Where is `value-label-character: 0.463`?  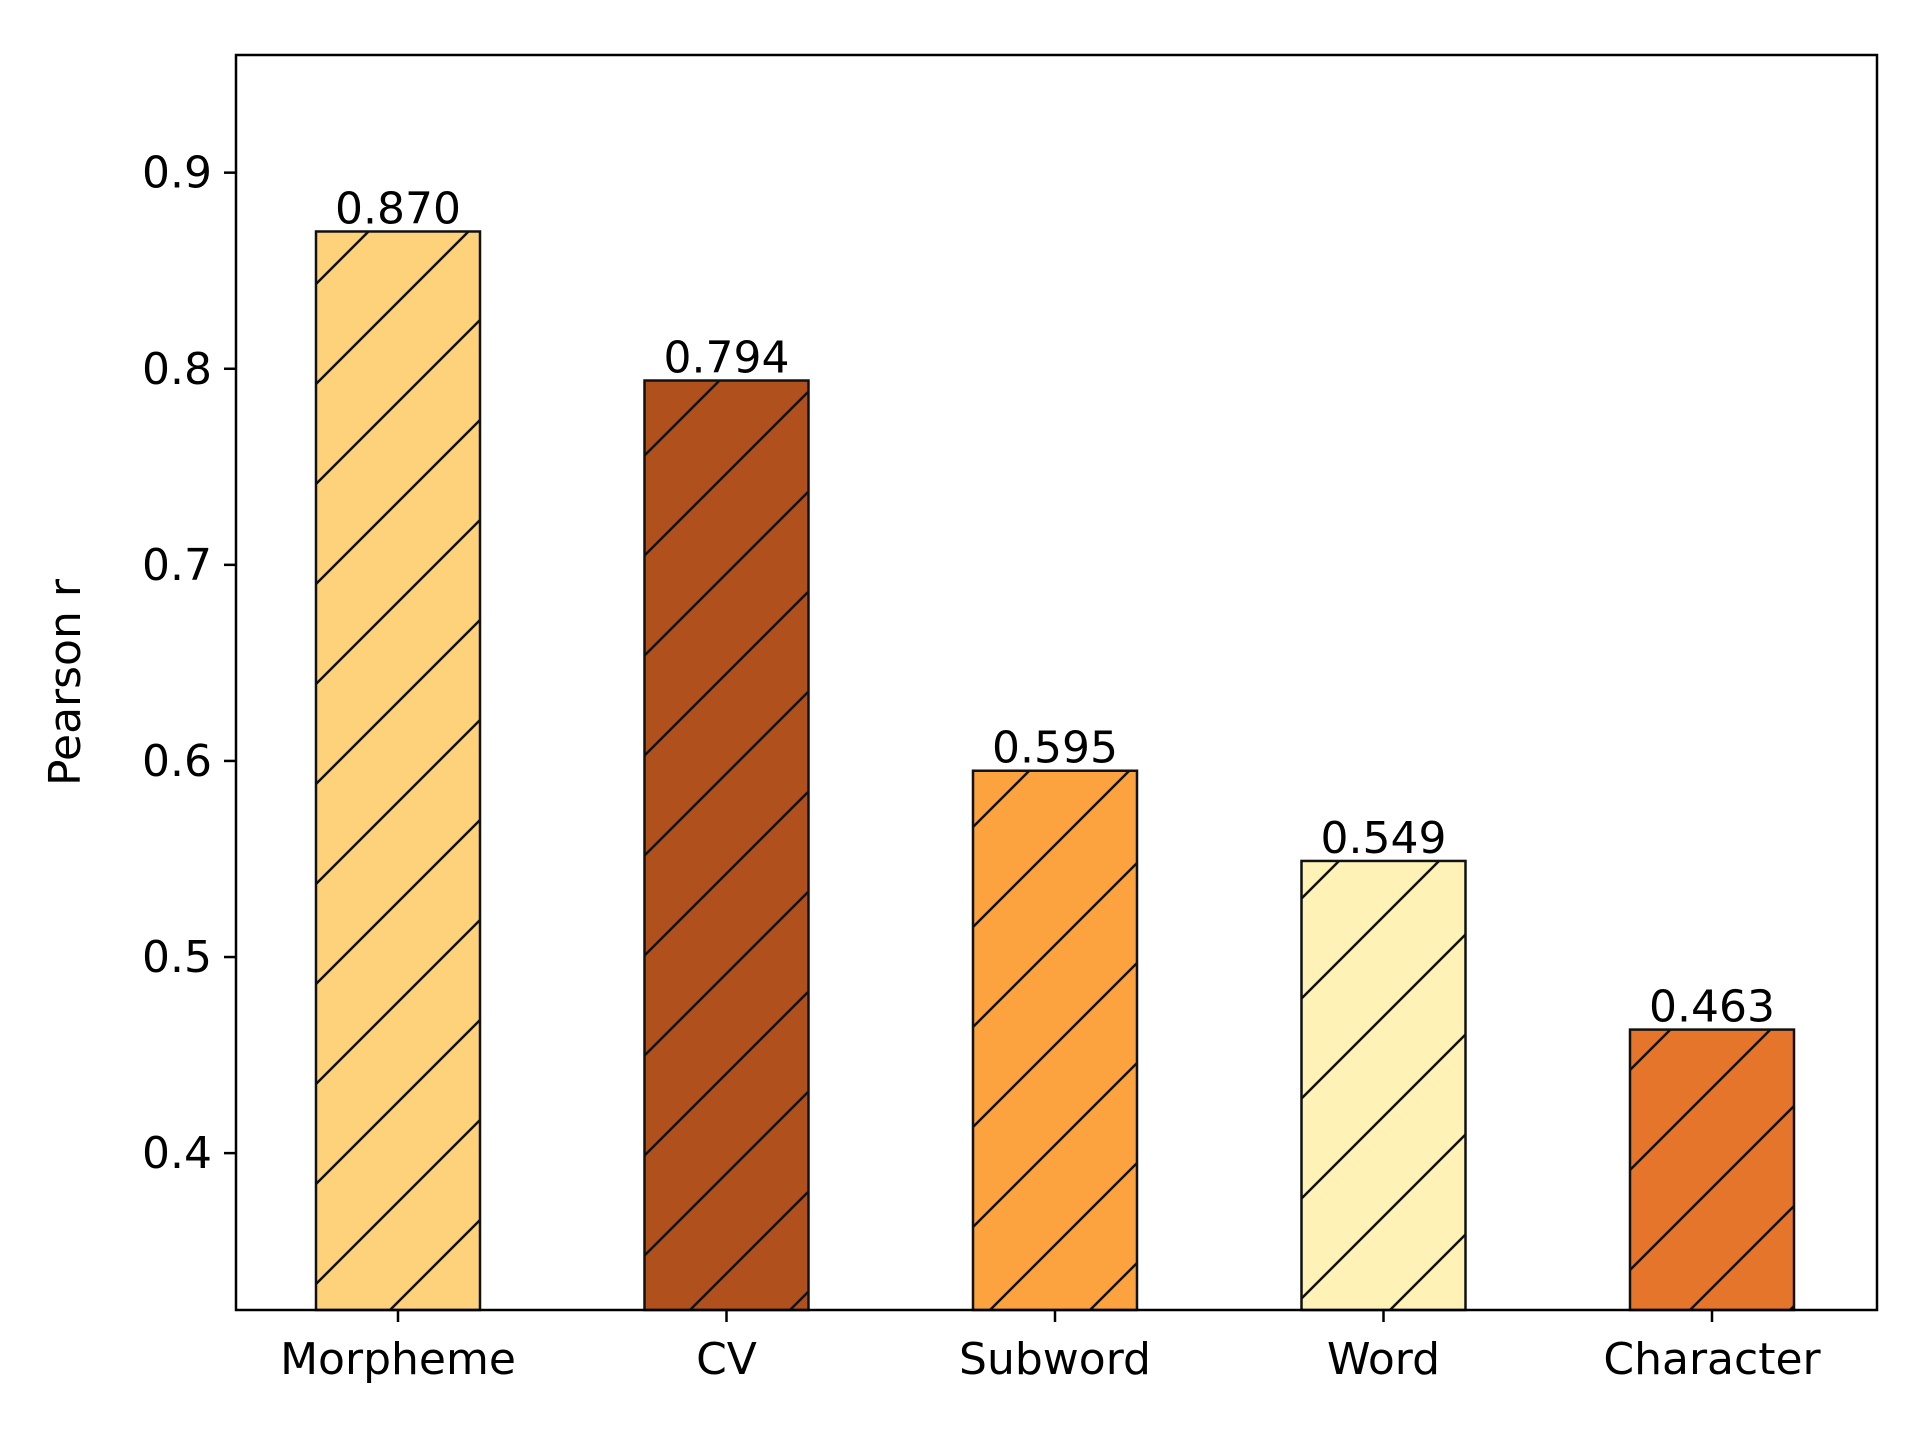 value-label-character: 0.463 is located at coordinates (1712, 1007).